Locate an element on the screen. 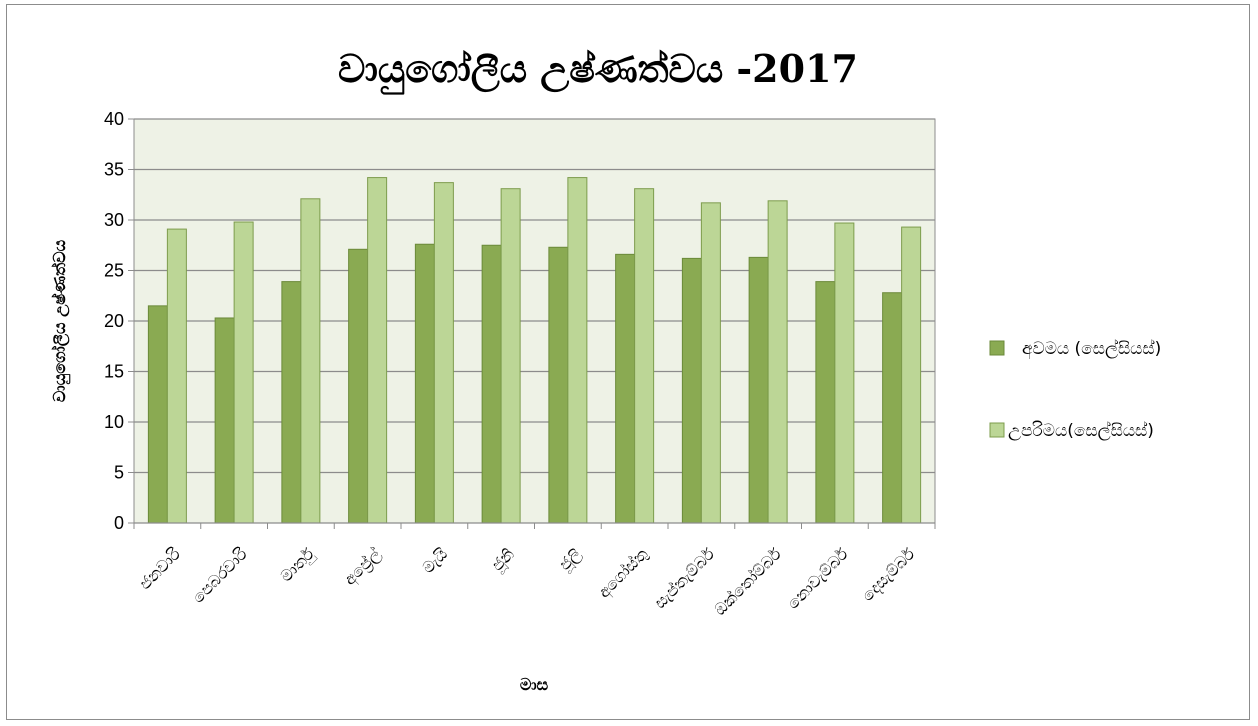 This screenshot has width=1258, height=726. x-category-label: ඔක්තෝම්බර් is located at coordinates (747, 581).